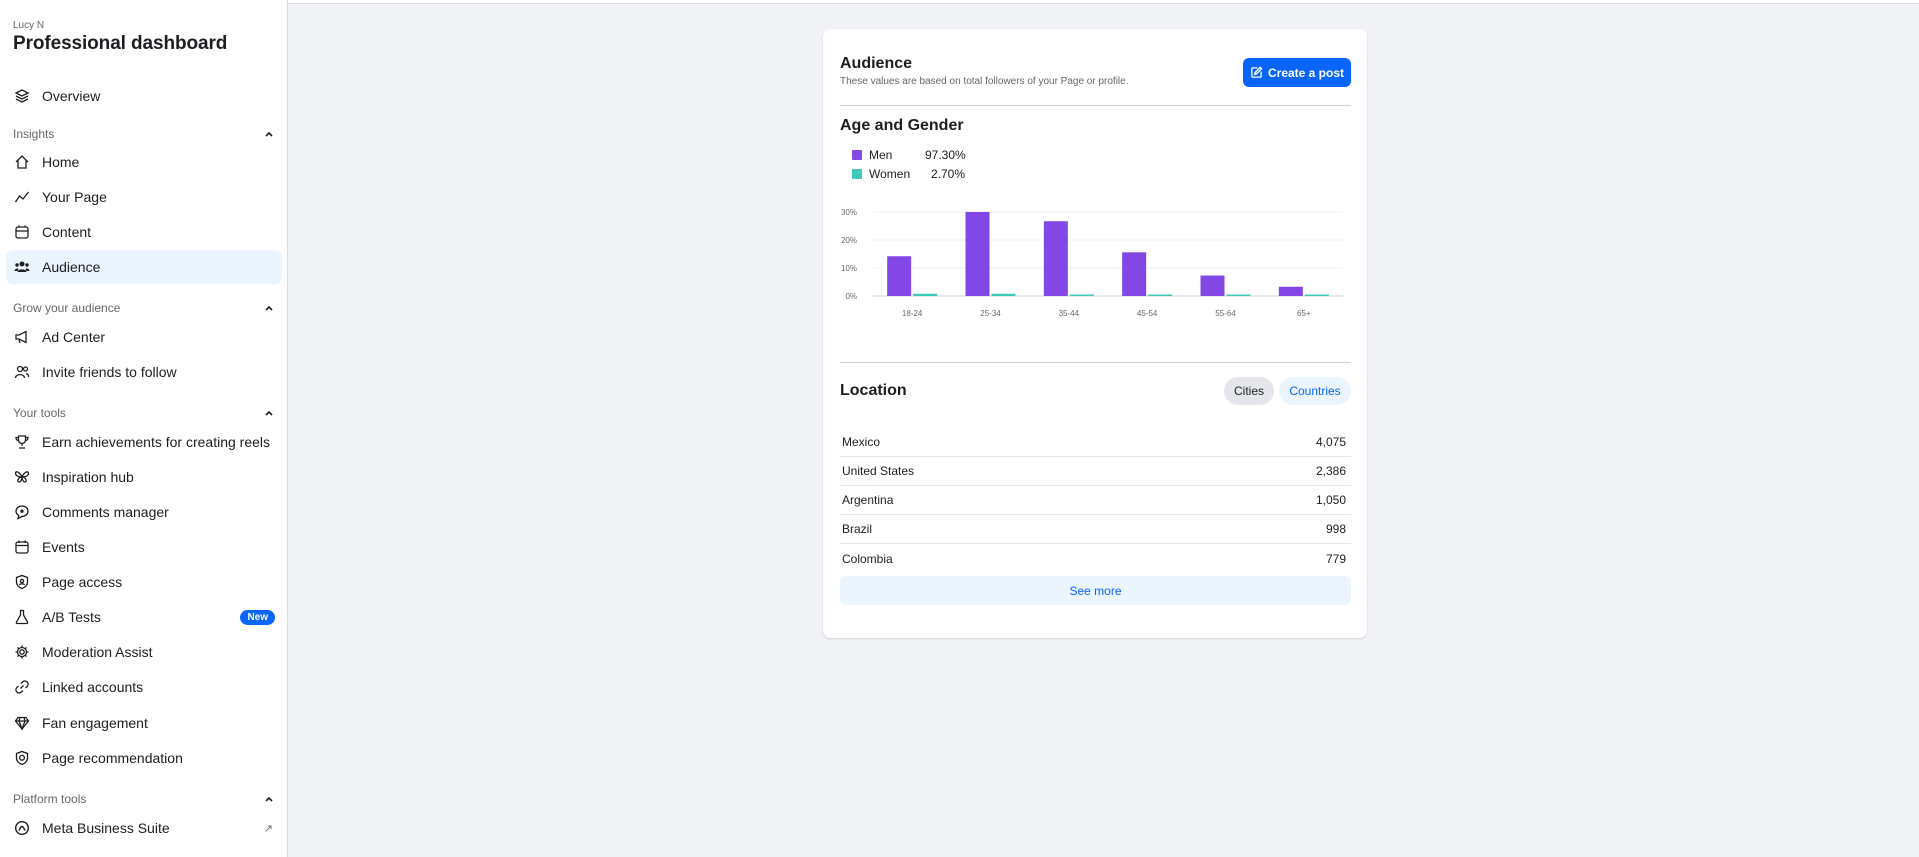  I want to click on flask-icon, so click(22, 617).